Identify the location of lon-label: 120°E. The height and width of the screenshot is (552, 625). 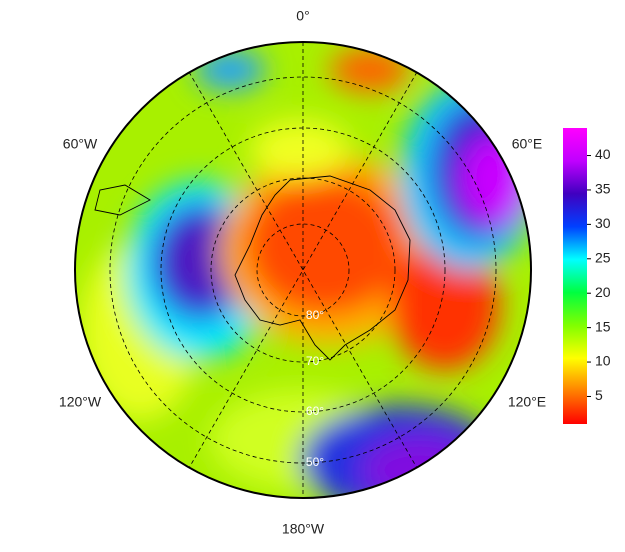
(527, 402).